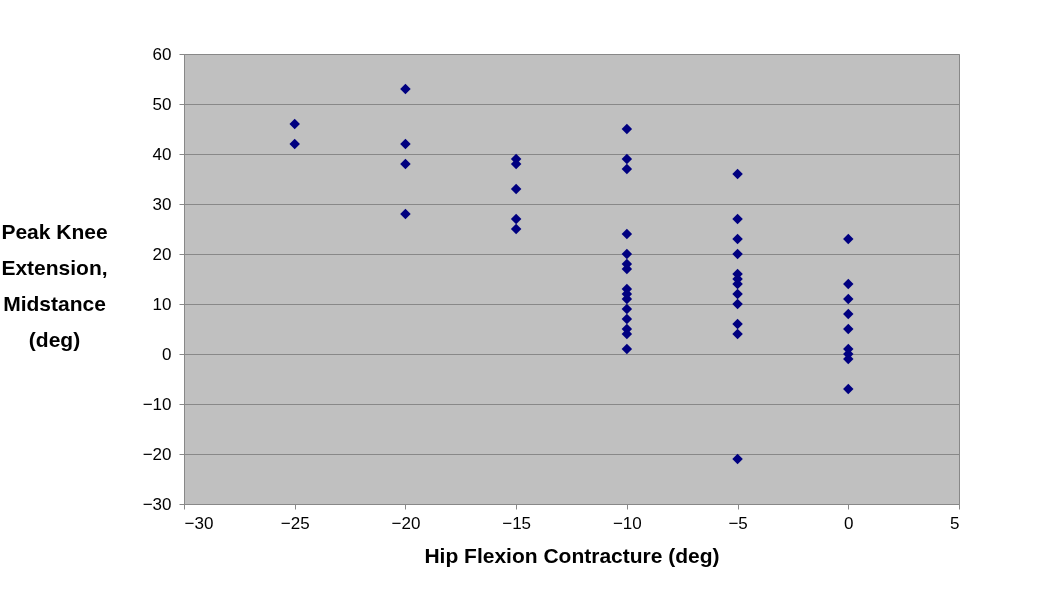 The height and width of the screenshot is (607, 1045). Describe the element at coordinates (54, 285) in the screenshot. I see `y-axis-title: Peak Knee Extension, Midstance (deg)` at that location.